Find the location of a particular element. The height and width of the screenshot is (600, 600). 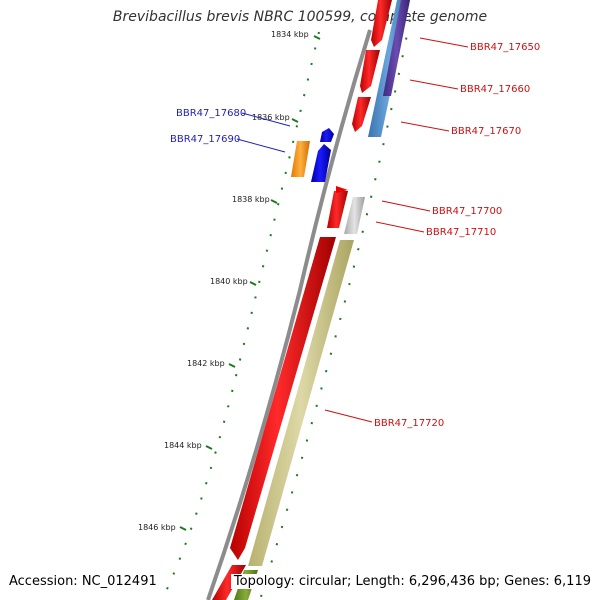

cog-bar-grey is located at coordinates (354, 215).